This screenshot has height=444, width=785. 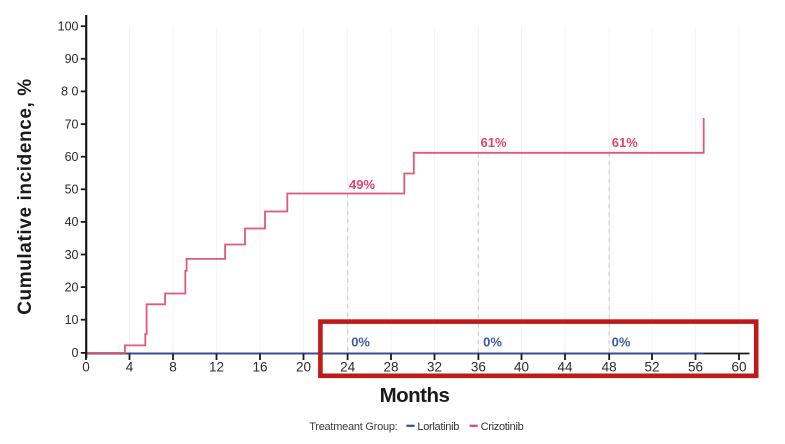 What do you see at coordinates (415, 395) in the screenshot?
I see `svg-text: Months` at bounding box center [415, 395].